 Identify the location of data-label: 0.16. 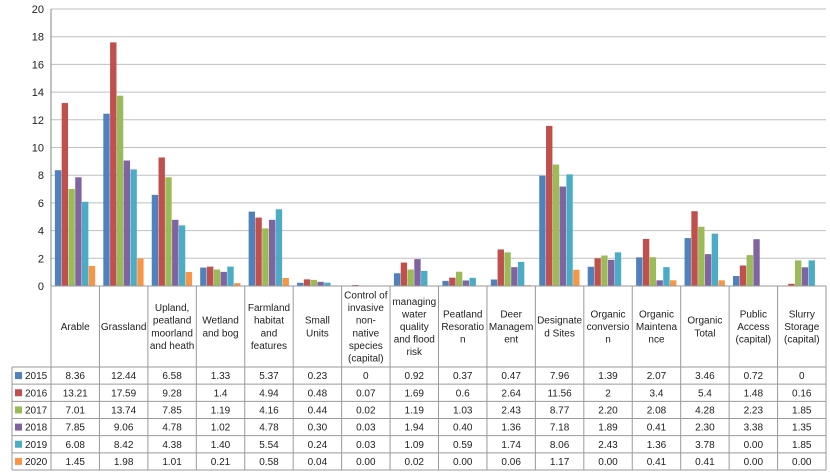
(802, 393).